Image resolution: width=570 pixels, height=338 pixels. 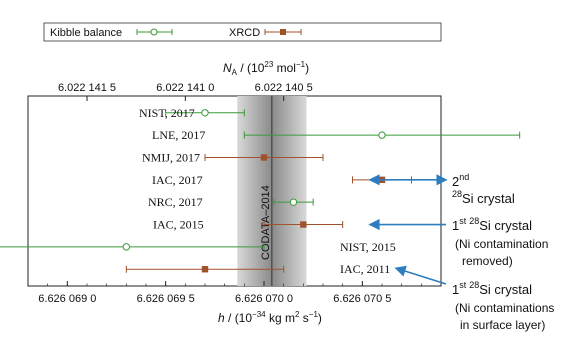 What do you see at coordinates (171, 157) in the screenshot?
I see `point-label: NMIJ, 2017` at bounding box center [171, 157].